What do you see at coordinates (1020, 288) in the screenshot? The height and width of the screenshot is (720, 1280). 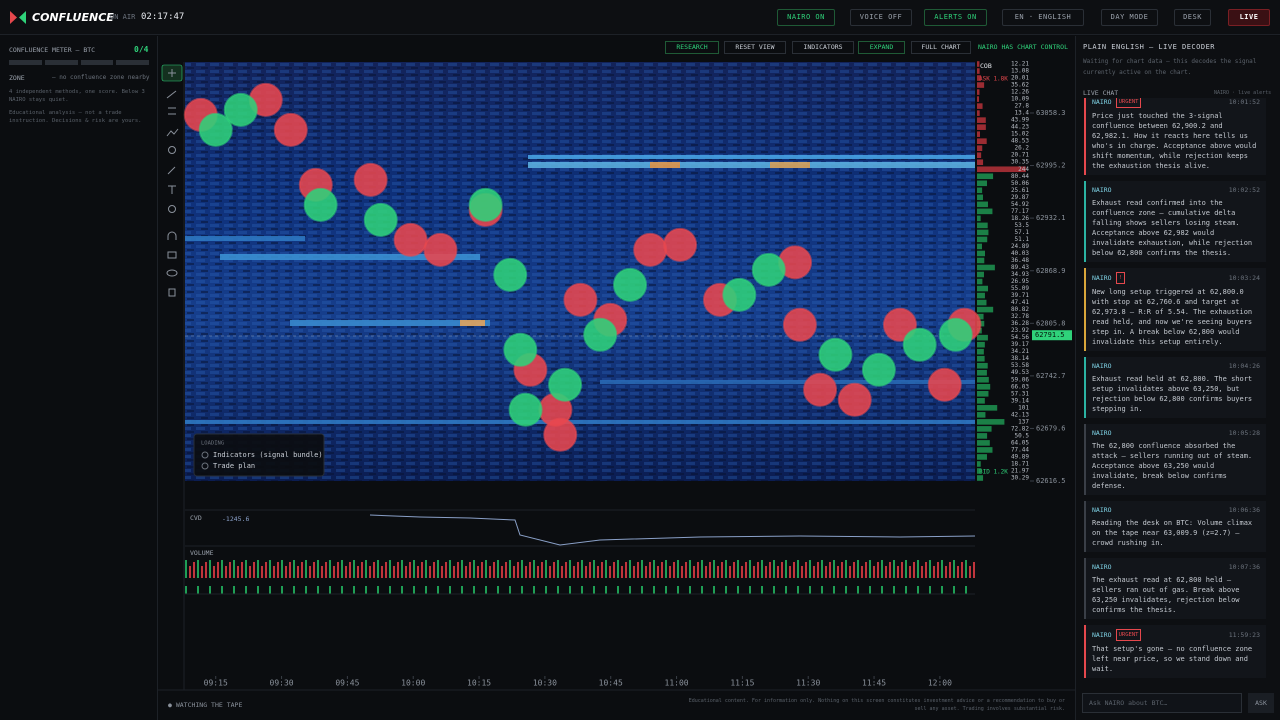 I see `ladder-size: 55.09` at bounding box center [1020, 288].